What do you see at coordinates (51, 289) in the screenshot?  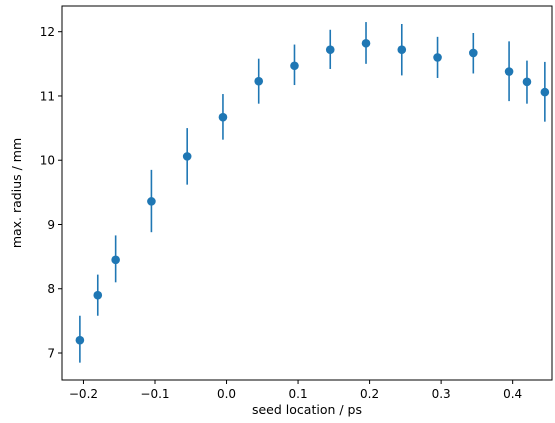 I see `y-tick-label: 8` at bounding box center [51, 289].